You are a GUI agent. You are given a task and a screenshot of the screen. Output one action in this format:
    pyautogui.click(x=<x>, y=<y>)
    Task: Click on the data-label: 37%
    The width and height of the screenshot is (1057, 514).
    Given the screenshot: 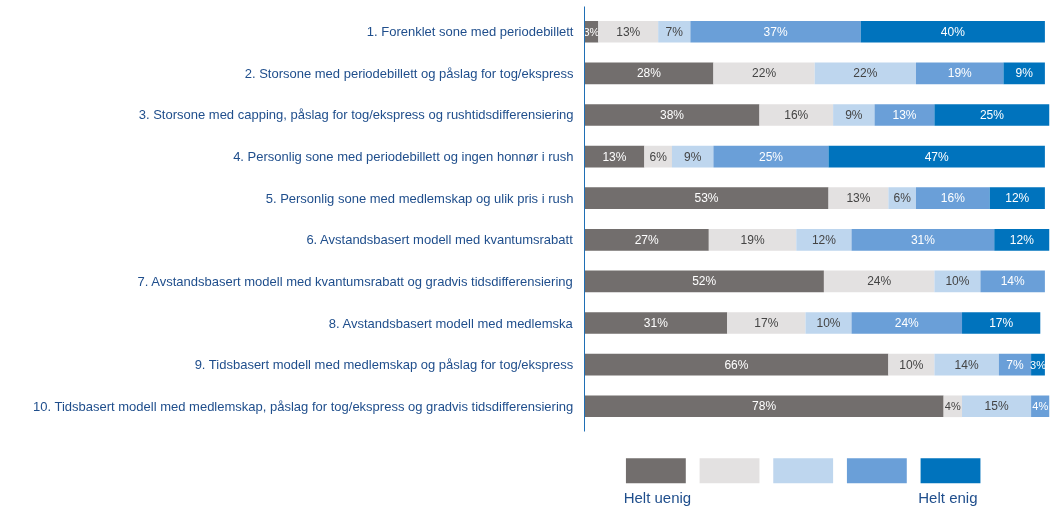 What is the action you would take?
    pyautogui.click(x=775, y=31)
    